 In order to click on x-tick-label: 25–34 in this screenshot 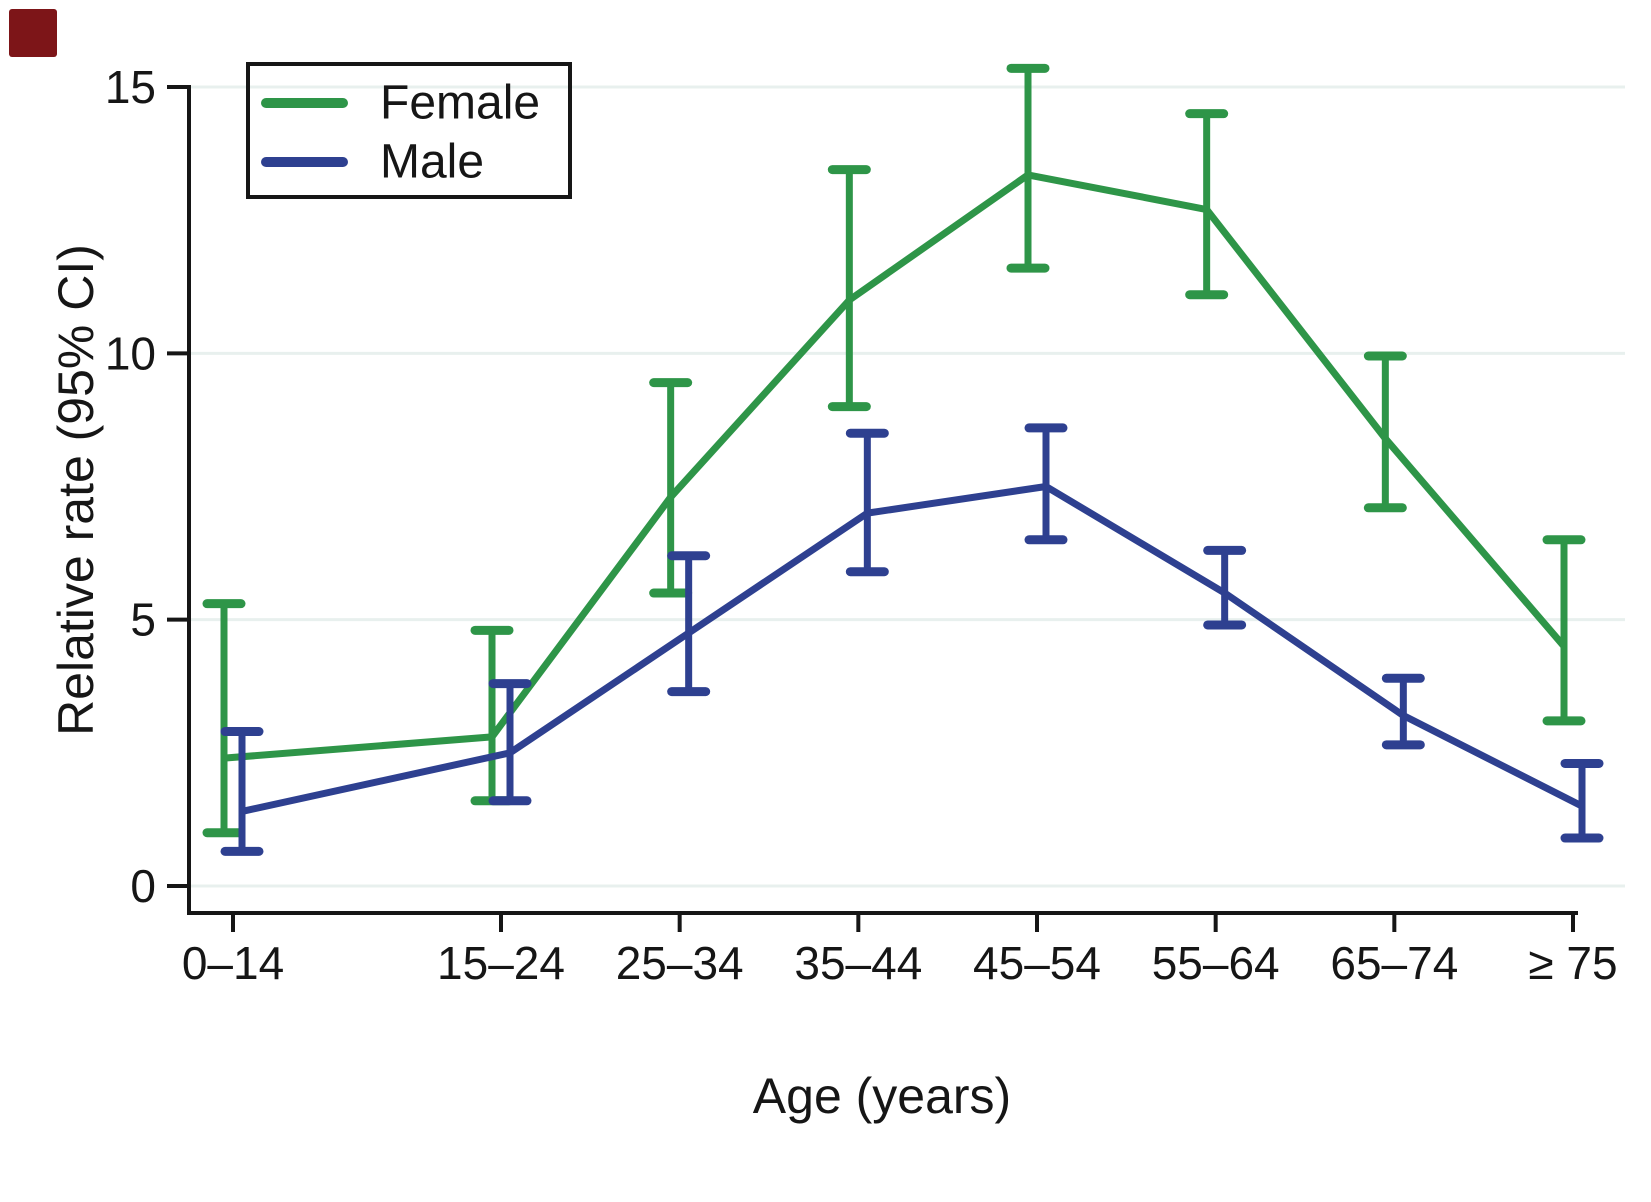, I will do `click(680, 963)`.